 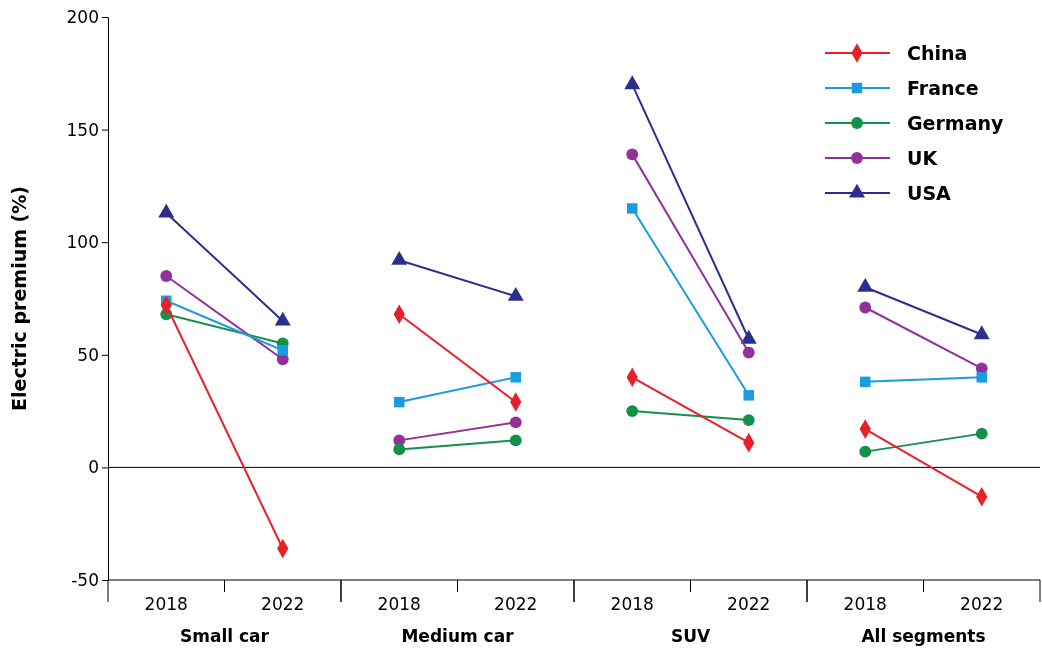 What do you see at coordinates (225, 636) in the screenshot?
I see `x-axis-title: Small car` at bounding box center [225, 636].